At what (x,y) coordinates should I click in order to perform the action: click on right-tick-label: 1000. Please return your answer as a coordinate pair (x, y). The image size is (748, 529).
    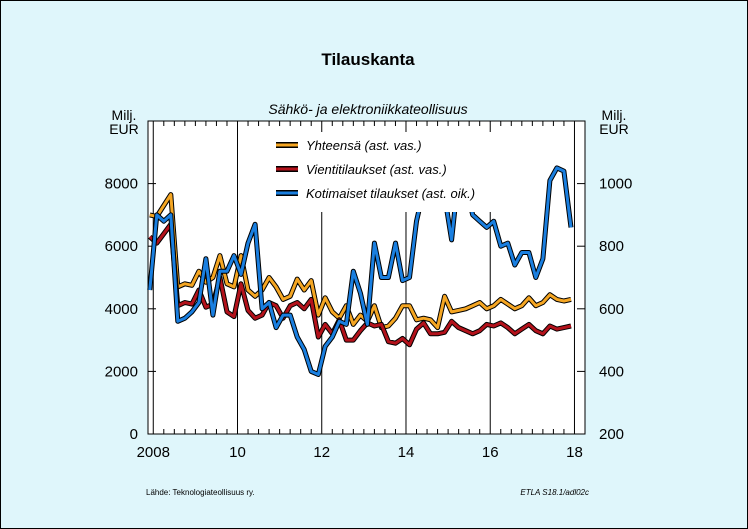
    Looking at the image, I should click on (615, 184).